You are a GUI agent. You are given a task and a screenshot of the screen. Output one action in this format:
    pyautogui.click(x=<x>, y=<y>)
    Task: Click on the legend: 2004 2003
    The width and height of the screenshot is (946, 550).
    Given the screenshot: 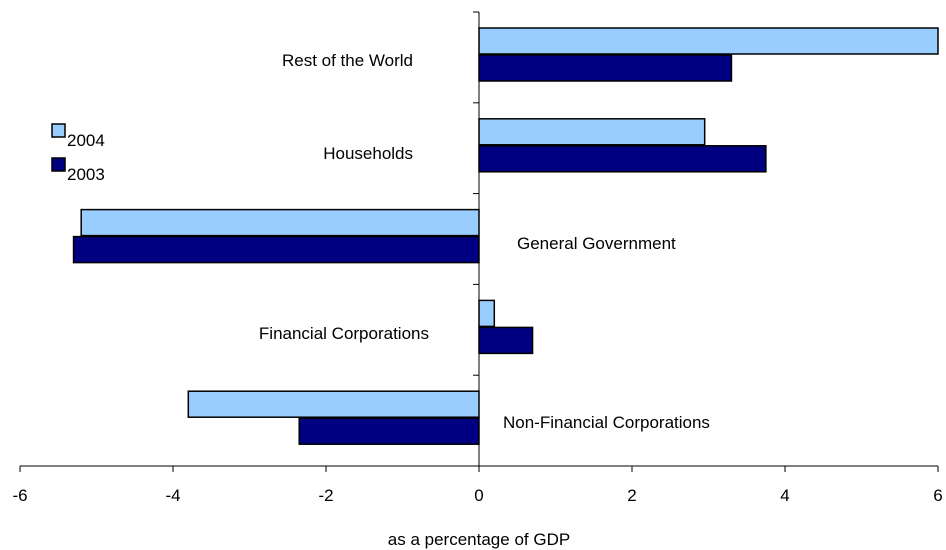 What is the action you would take?
    pyautogui.click(x=78, y=153)
    